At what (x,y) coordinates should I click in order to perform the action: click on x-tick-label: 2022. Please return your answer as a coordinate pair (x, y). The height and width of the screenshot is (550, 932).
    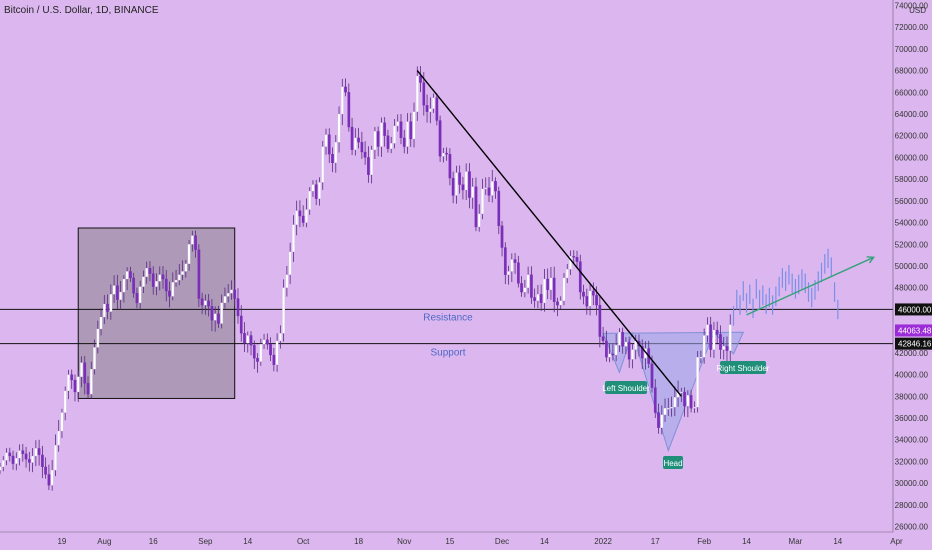
    Looking at the image, I should click on (603, 541).